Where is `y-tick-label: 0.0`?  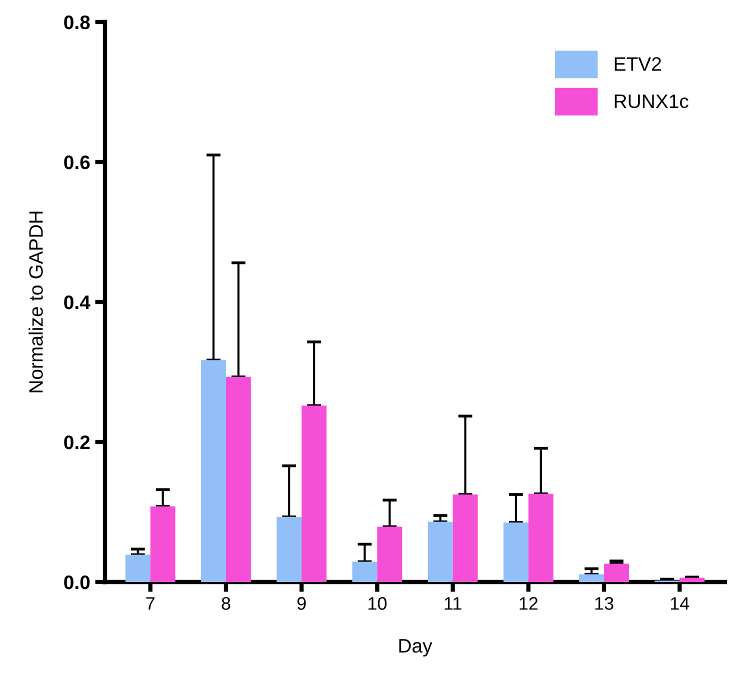 y-tick-label: 0.0 is located at coordinates (77, 582).